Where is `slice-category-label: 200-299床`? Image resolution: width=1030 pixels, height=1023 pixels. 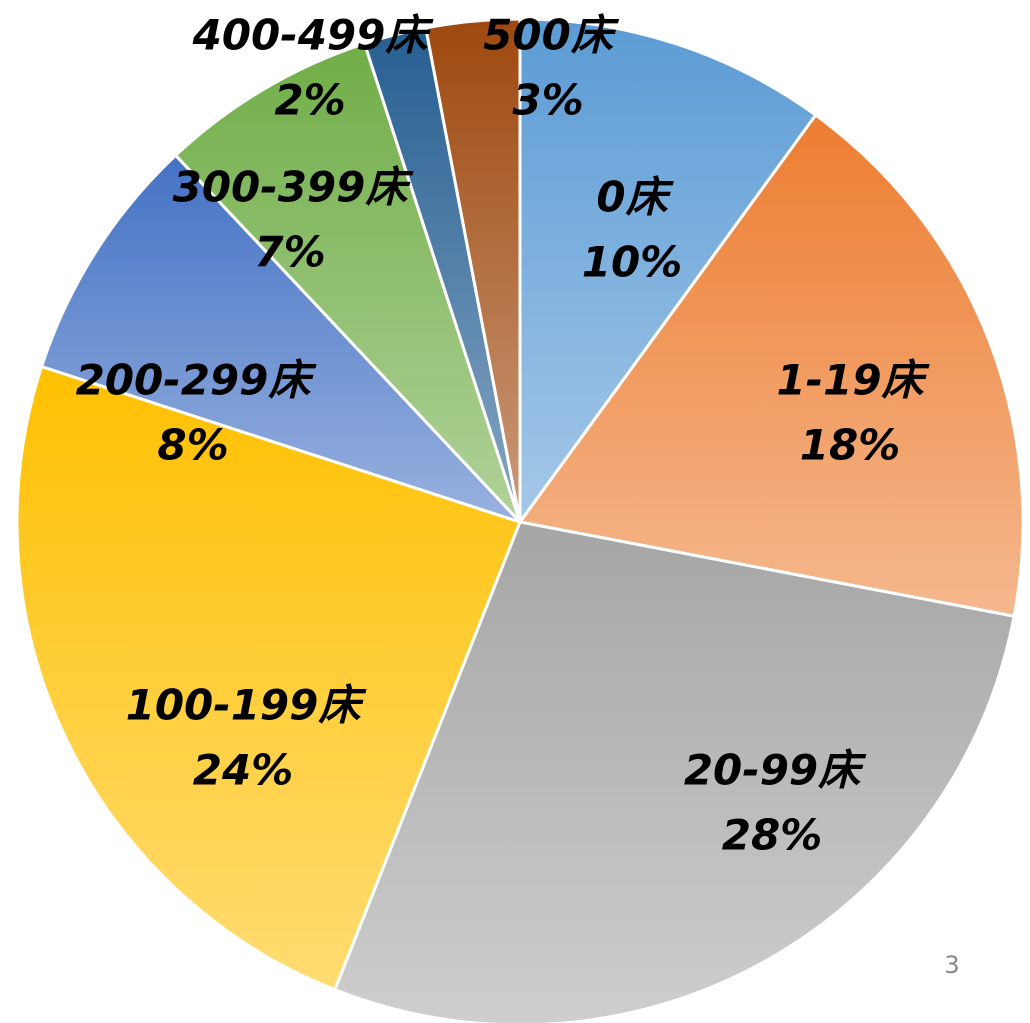 slice-category-label: 200-299床 is located at coordinates (197, 380).